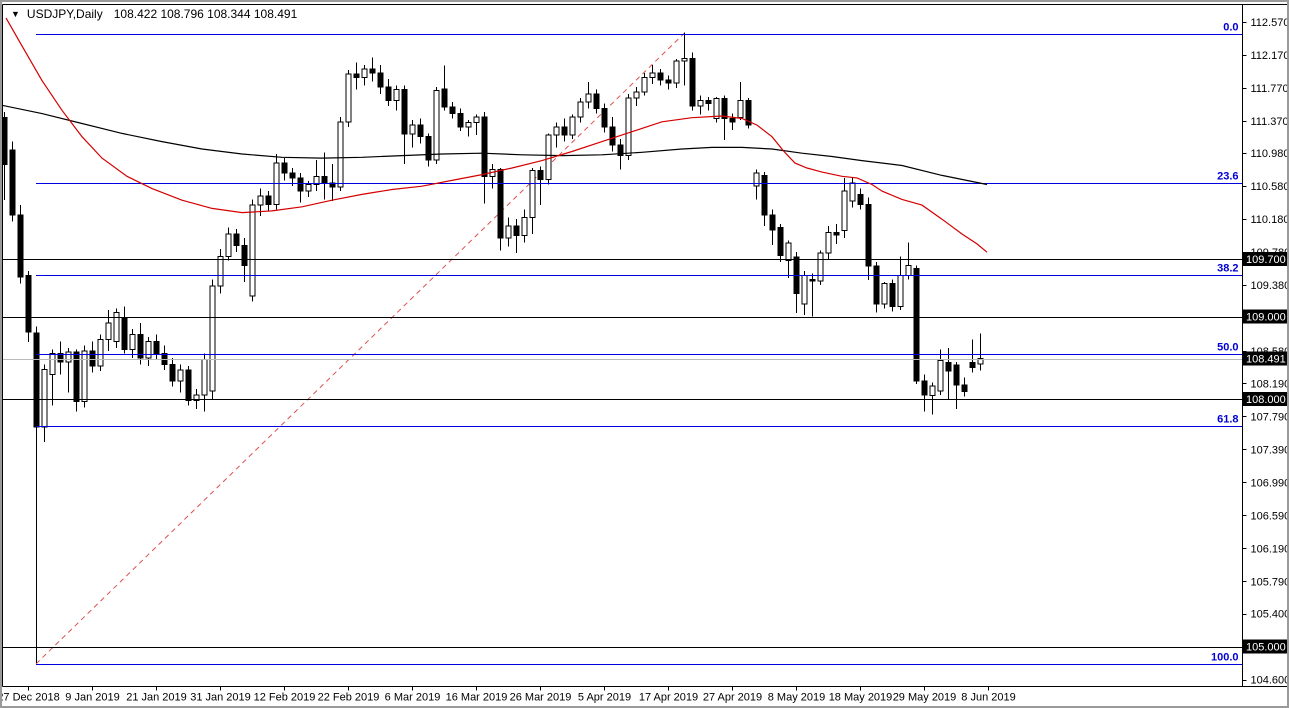 The image size is (1289, 708). Describe the element at coordinates (64, 14) in the screenshot. I see `chart-symbol-period: USDJPY,Daily` at that location.